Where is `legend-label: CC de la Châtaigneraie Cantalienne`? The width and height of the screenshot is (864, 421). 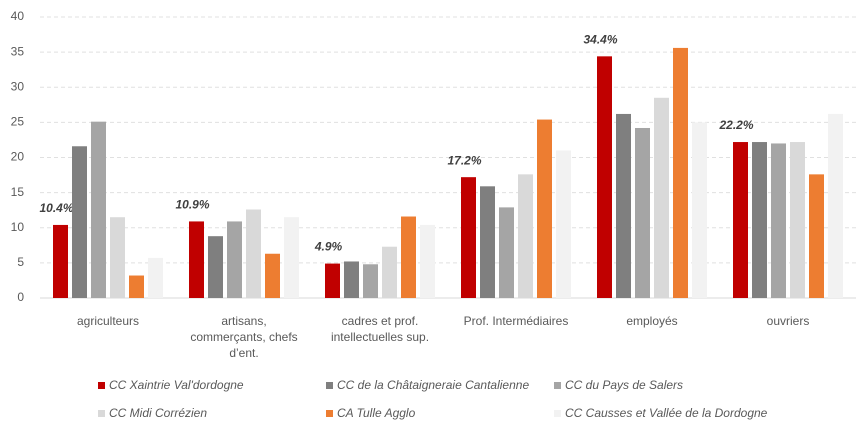 legend-label: CC de la Châtaigneraie Cantalienne is located at coordinates (433, 385).